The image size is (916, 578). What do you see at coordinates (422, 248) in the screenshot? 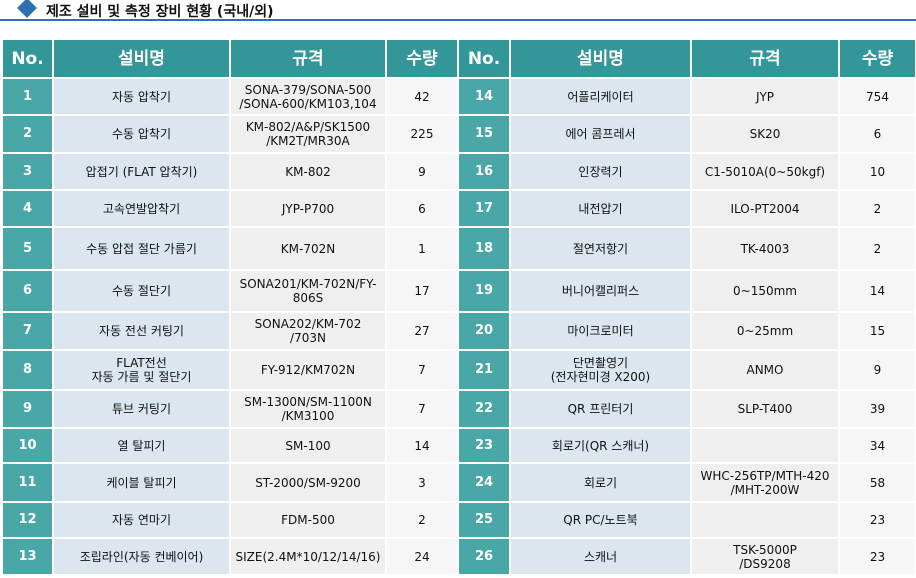
I see `cell-qty: 1` at bounding box center [422, 248].